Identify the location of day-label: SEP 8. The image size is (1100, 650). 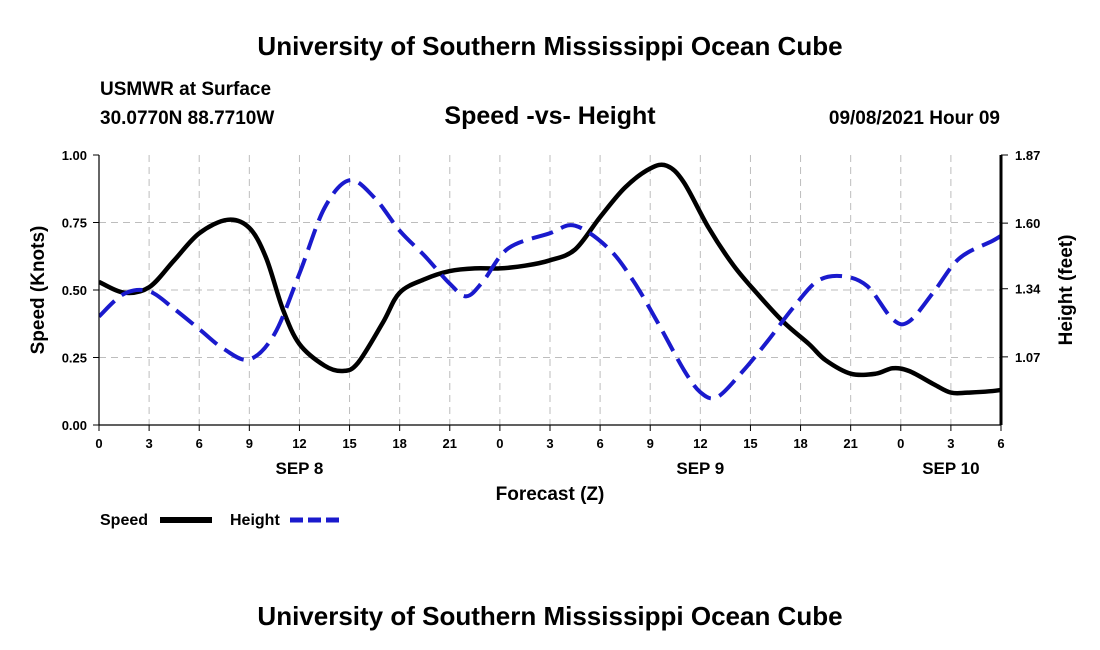
(299, 468).